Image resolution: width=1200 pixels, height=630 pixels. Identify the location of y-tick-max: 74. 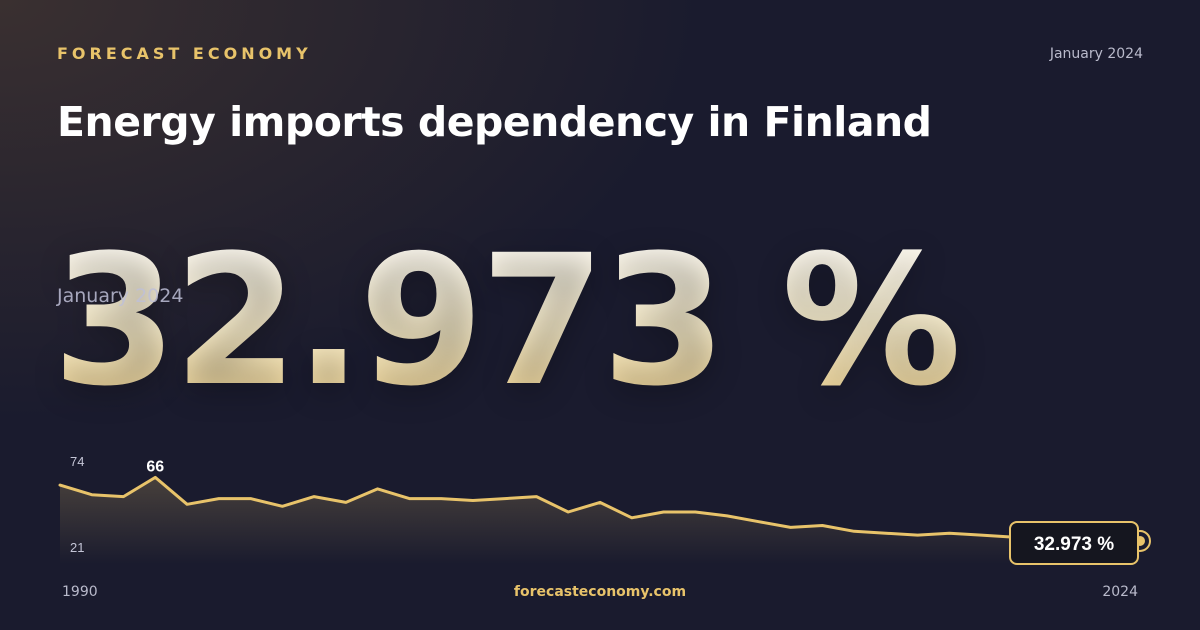
(77, 461).